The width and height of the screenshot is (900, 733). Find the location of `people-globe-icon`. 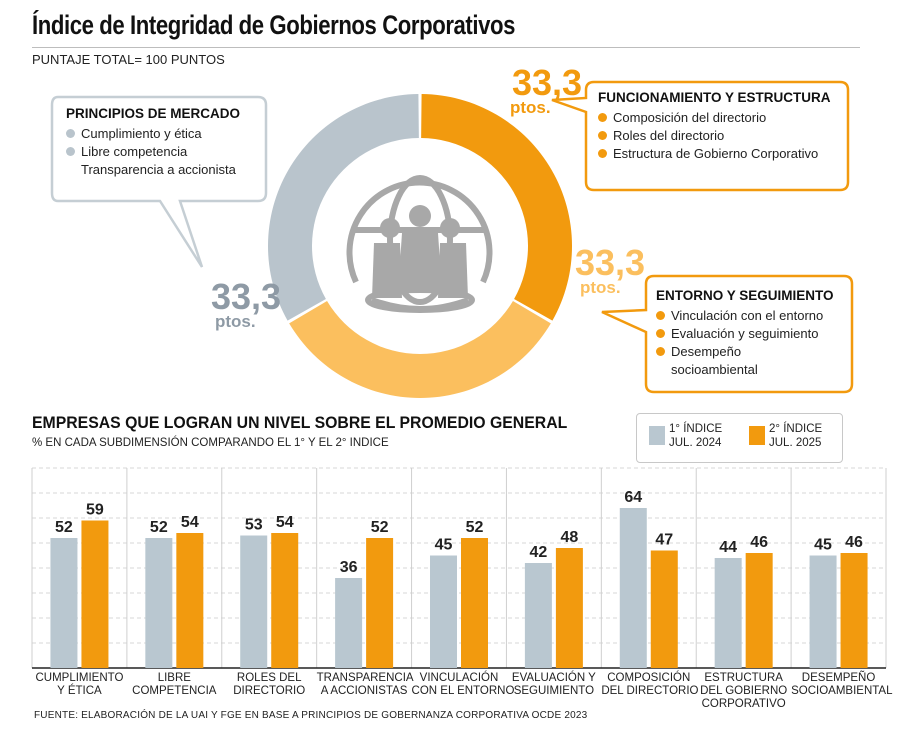

people-globe-icon is located at coordinates (419, 244).